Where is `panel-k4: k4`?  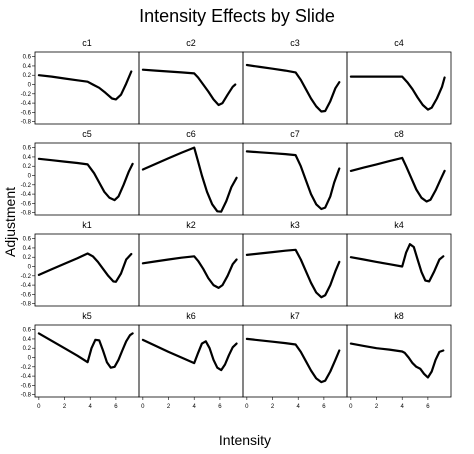 panel-k4: k4 is located at coordinates (399, 263).